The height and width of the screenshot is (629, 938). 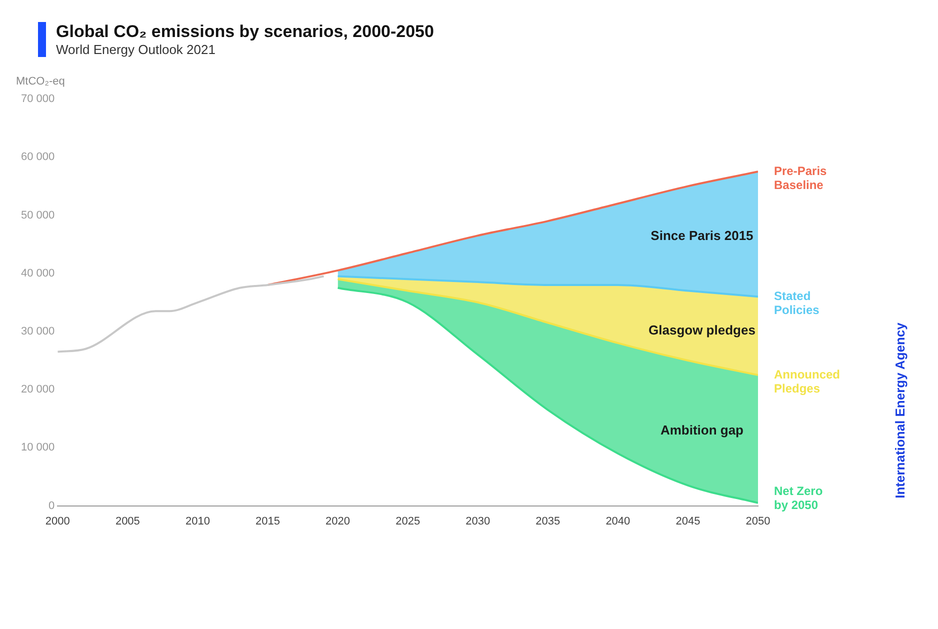 I want to click on series-label: Announced Pledges, so click(x=807, y=381).